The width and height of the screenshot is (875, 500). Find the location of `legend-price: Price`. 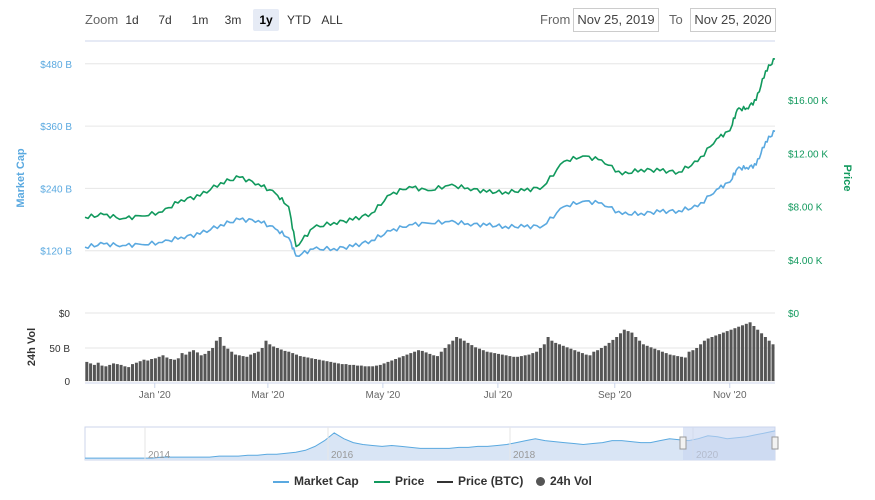

legend-price: Price is located at coordinates (399, 481).